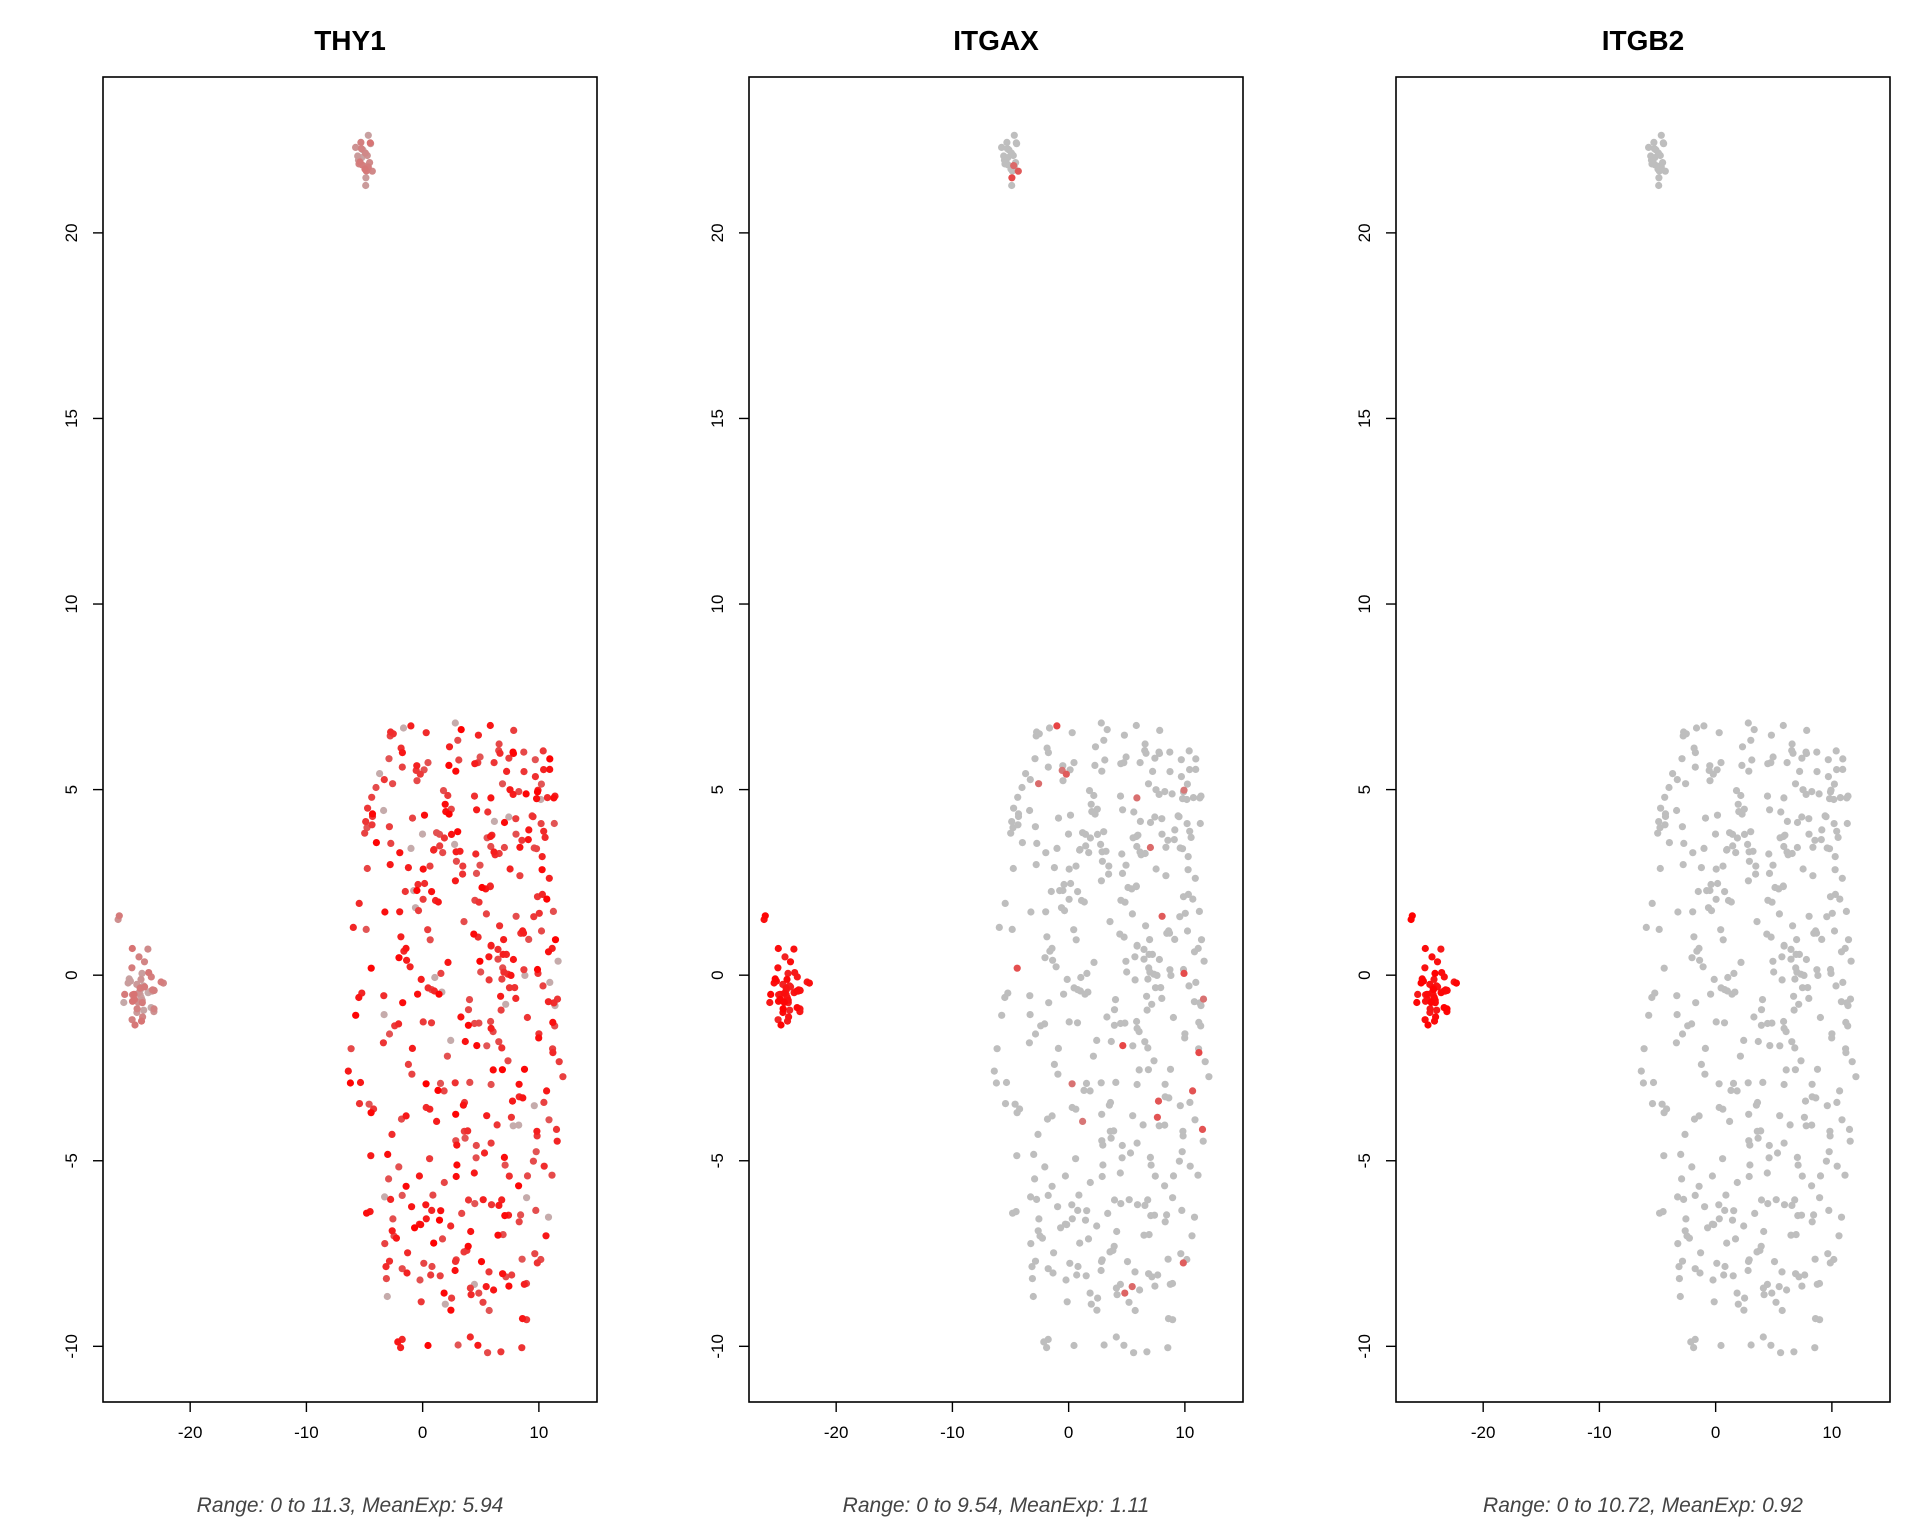 The height and width of the screenshot is (1536, 1920). Describe the element at coordinates (996, 1505) in the screenshot. I see `panel-subtitle: Range: 0 to 9.54, MeanExp: 1.11` at that location.